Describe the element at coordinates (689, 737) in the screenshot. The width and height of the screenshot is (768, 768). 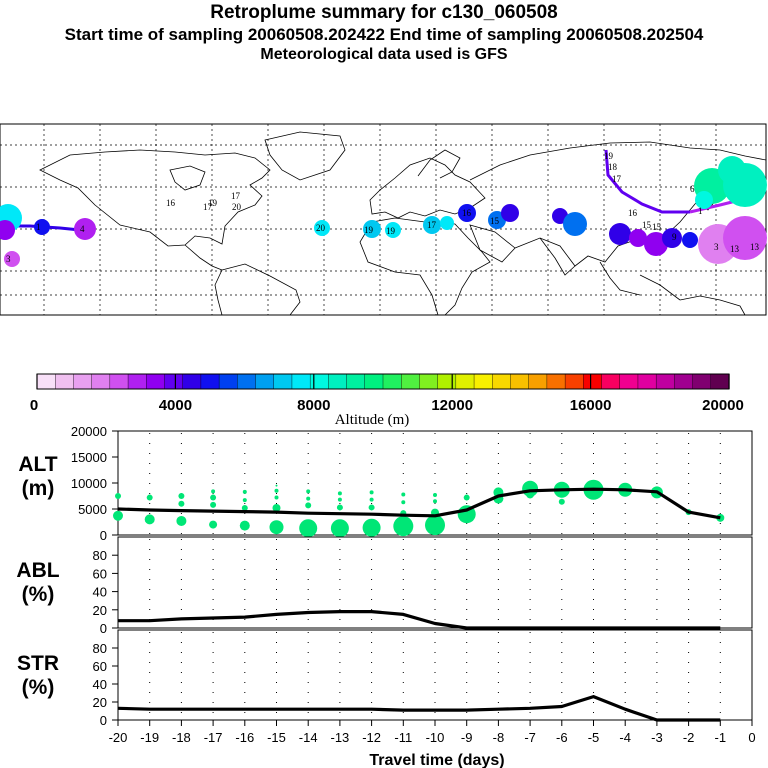
I see `x-tick-label: -2` at that location.